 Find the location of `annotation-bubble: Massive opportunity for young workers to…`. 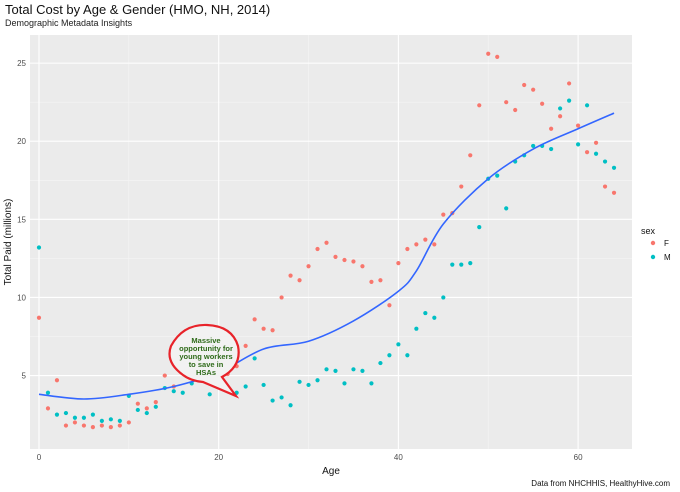

annotation-bubble: Massive opportunity for young workers to… is located at coordinates (204, 361).